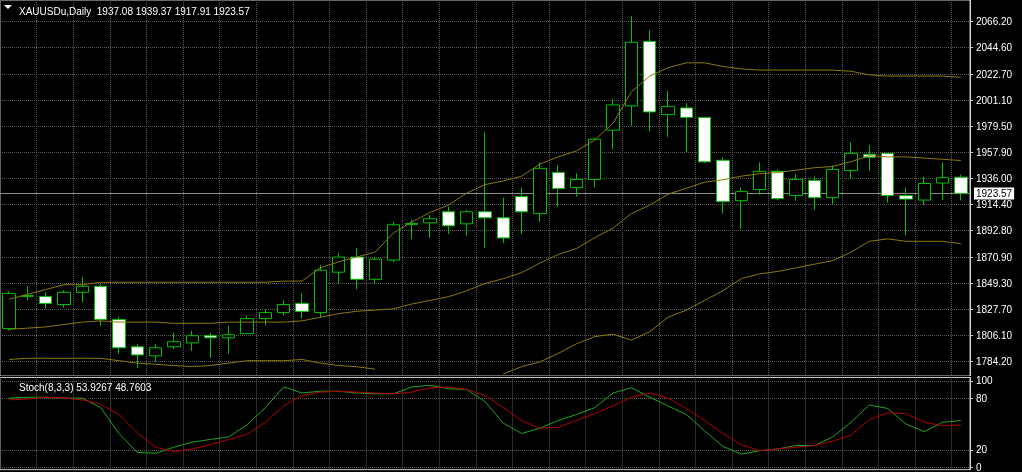 The width and height of the screenshot is (1022, 472). What do you see at coordinates (994, 309) in the screenshot?
I see `y-tick-label: 1827.70` at bounding box center [994, 309].